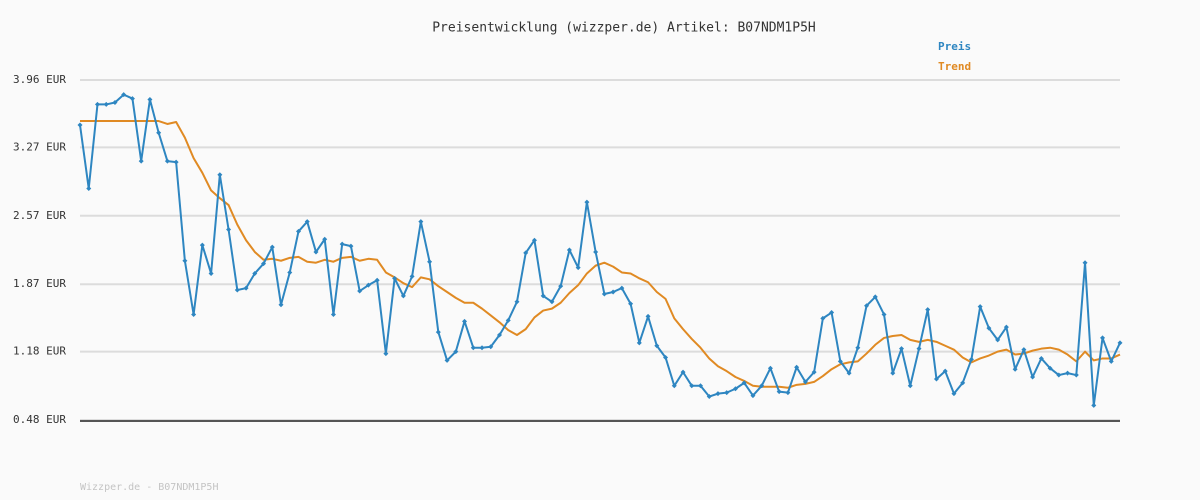 The width and height of the screenshot is (1200, 500). What do you see at coordinates (39, 215) in the screenshot?
I see `y-tick-label: 2.57 EUR` at bounding box center [39, 215].